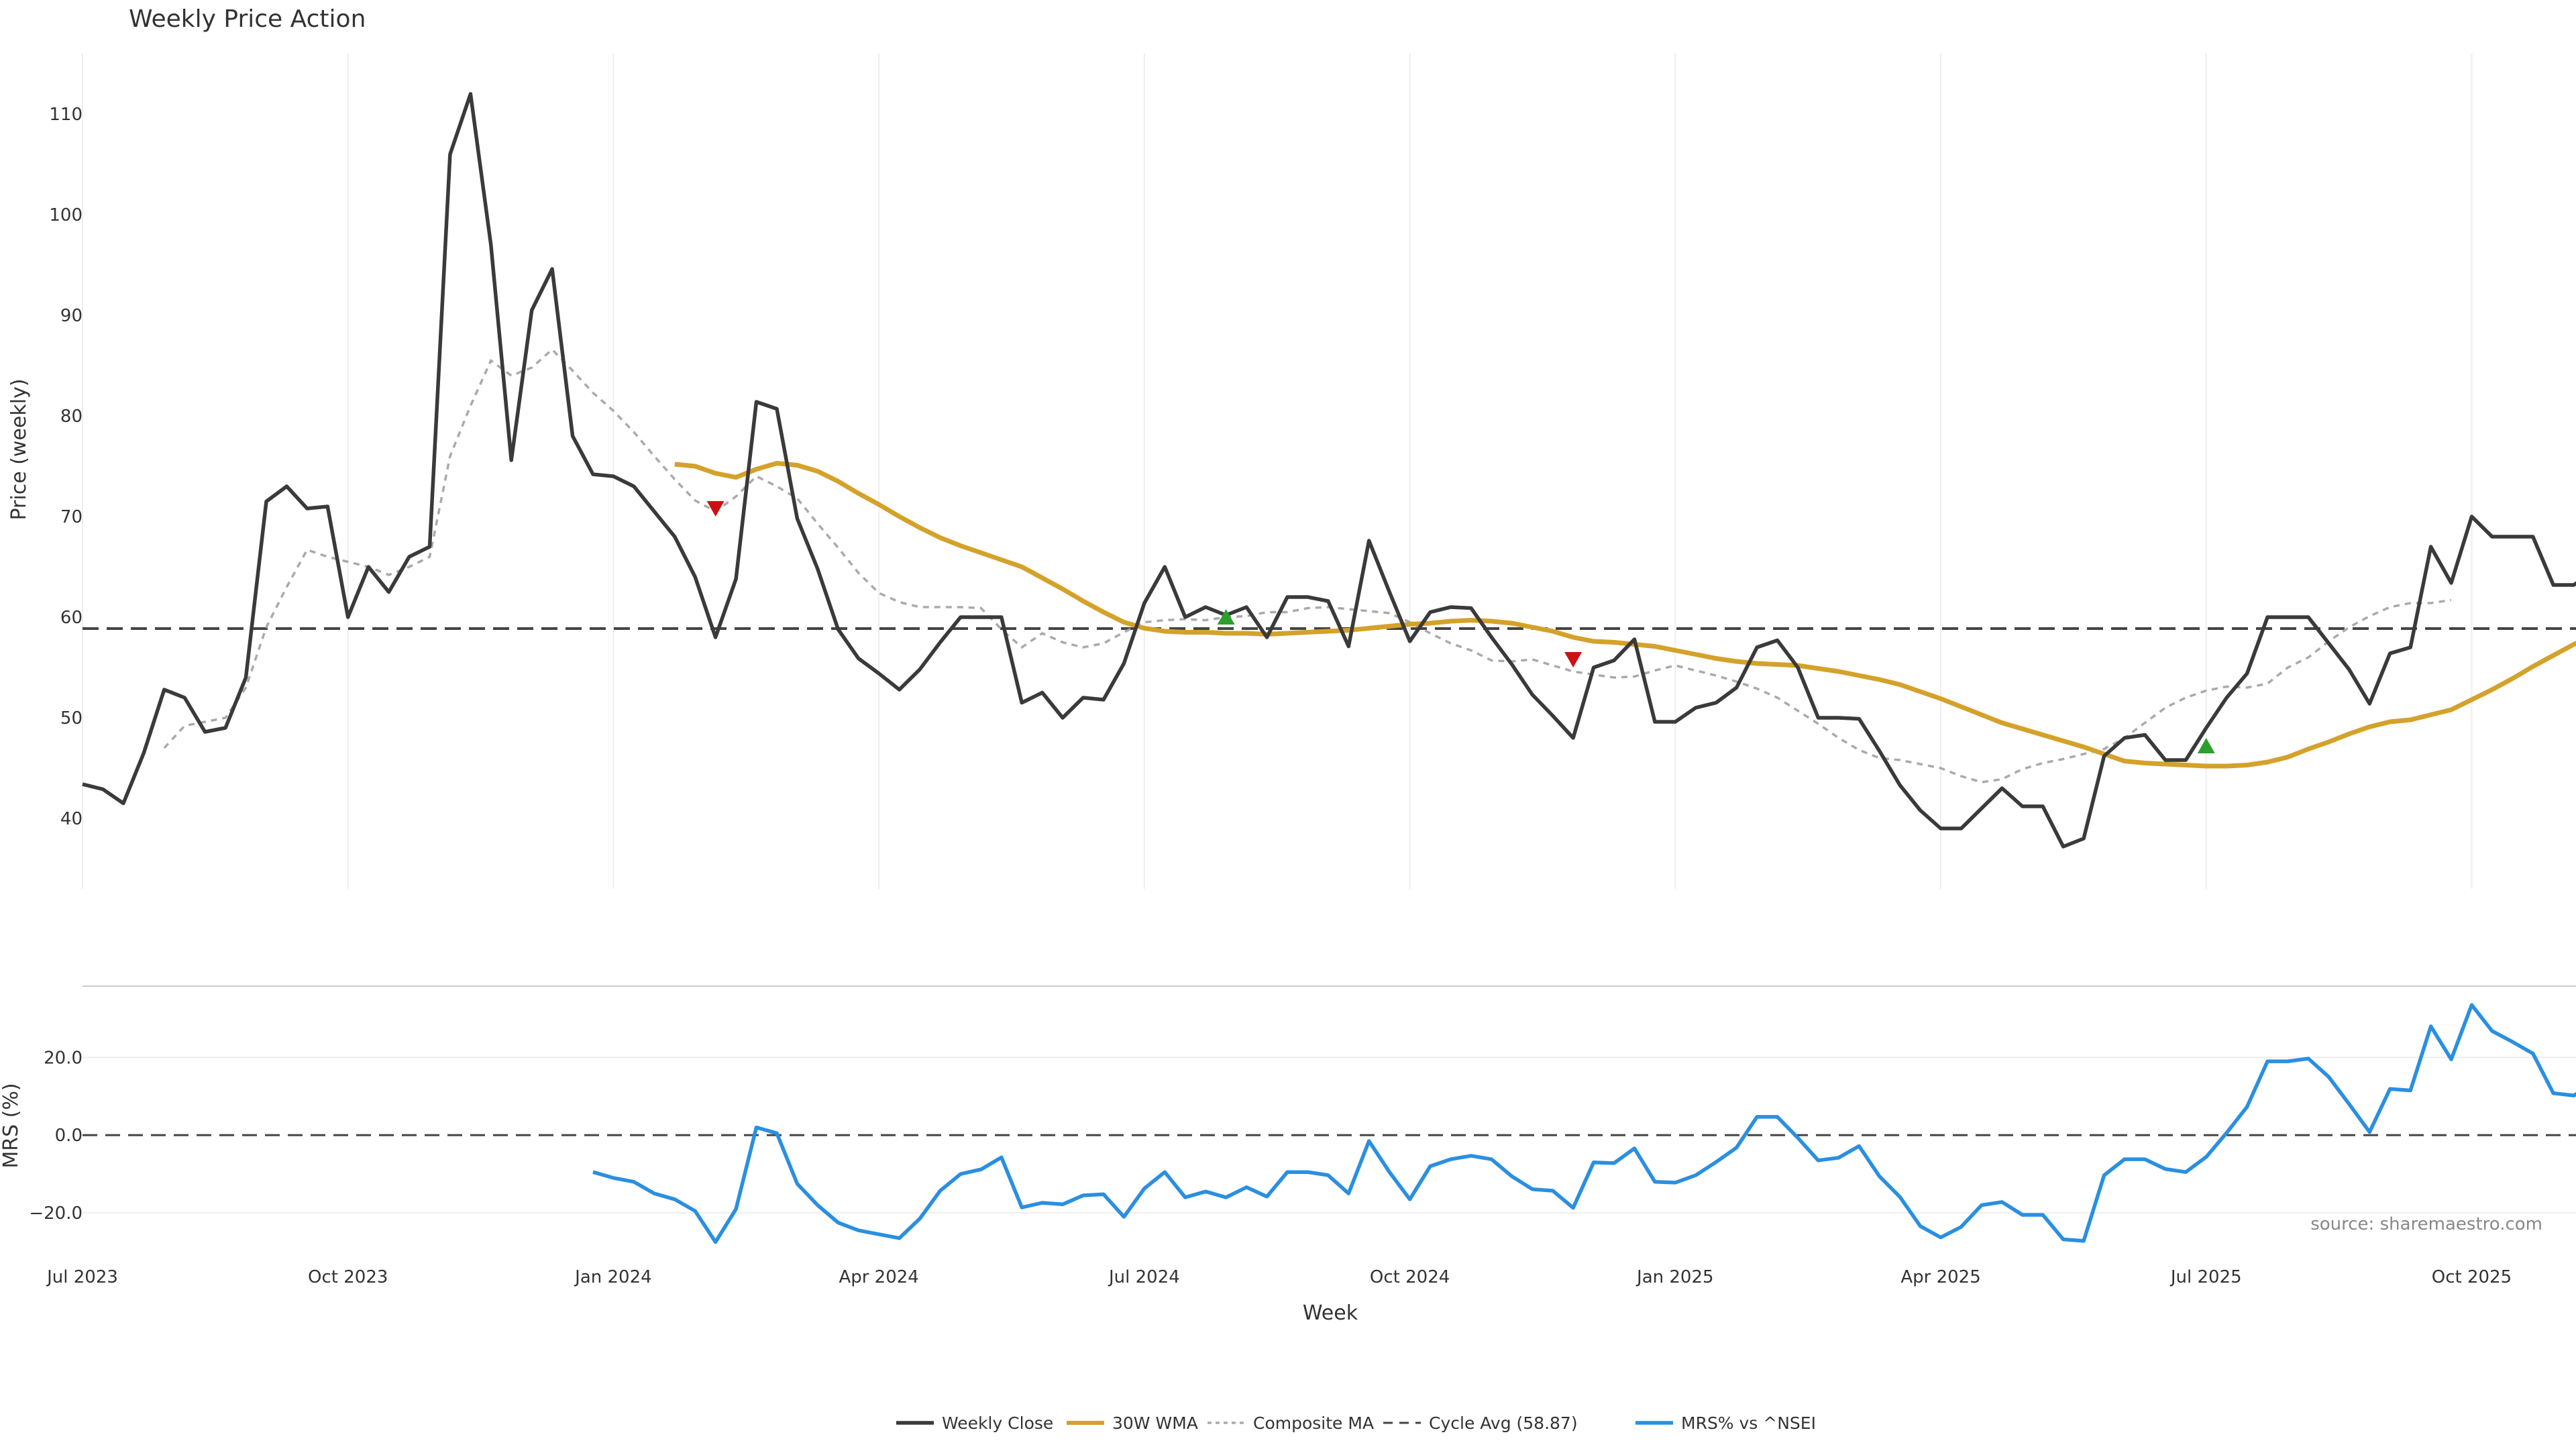 This screenshot has height=1449, width=2576. What do you see at coordinates (71, 718) in the screenshot?
I see `price-y-tick-label: 50` at bounding box center [71, 718].